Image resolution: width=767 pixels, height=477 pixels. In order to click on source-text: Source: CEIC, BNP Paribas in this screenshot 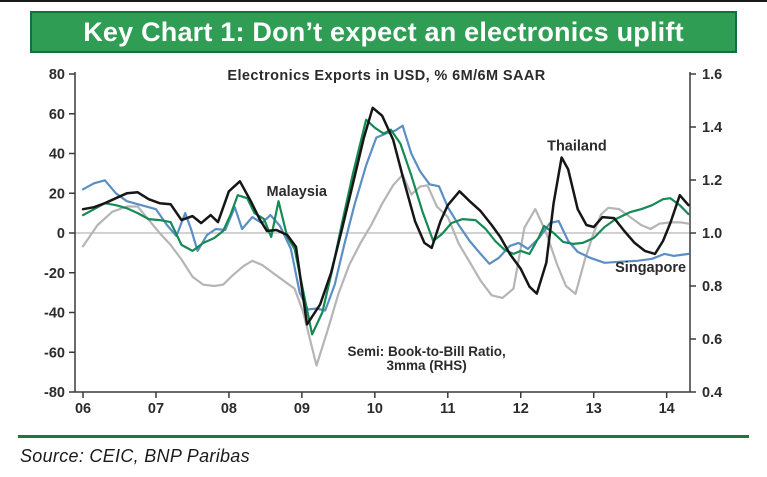, I will do `click(135, 456)`.